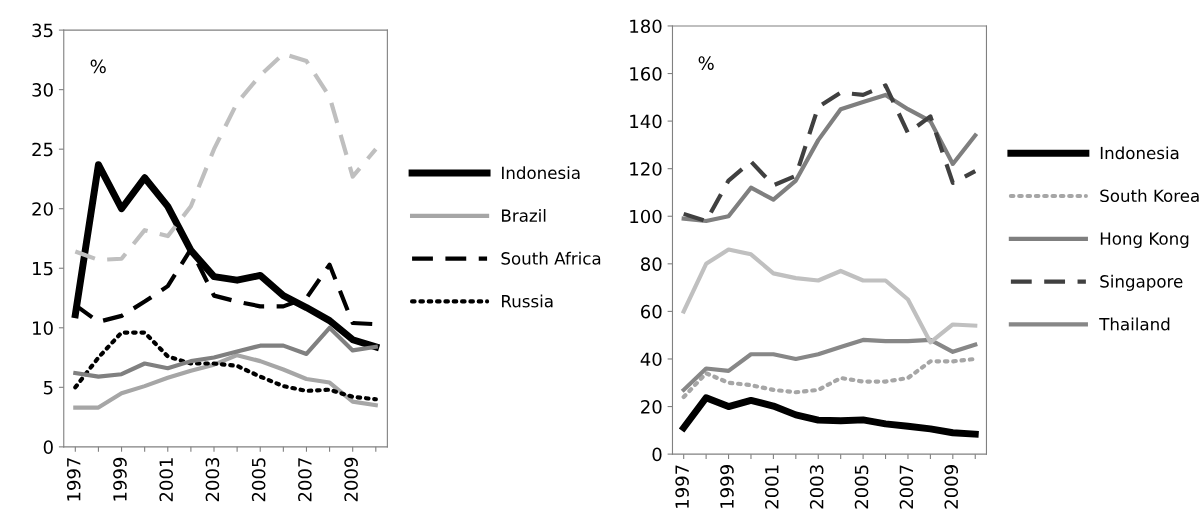 The width and height of the screenshot is (1203, 519). I want to click on legend-label: Singapore, so click(1141, 282).